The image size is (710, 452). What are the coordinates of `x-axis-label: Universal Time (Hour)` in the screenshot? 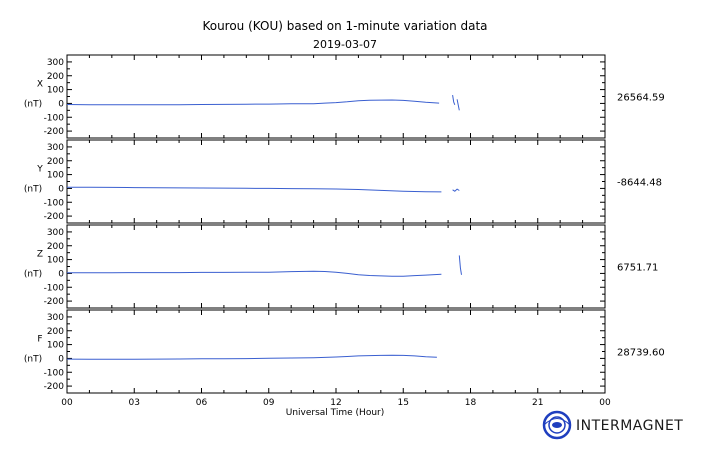 It's located at (335, 413).